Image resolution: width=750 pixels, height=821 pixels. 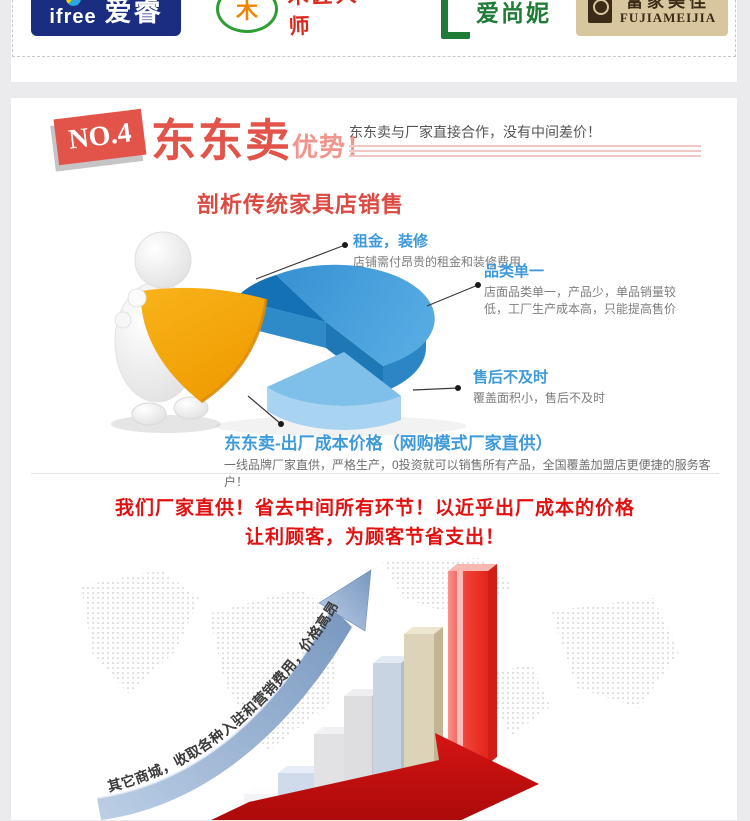 I want to click on brand-logo-ifree: ifree 爱睿, so click(x=106, y=18).